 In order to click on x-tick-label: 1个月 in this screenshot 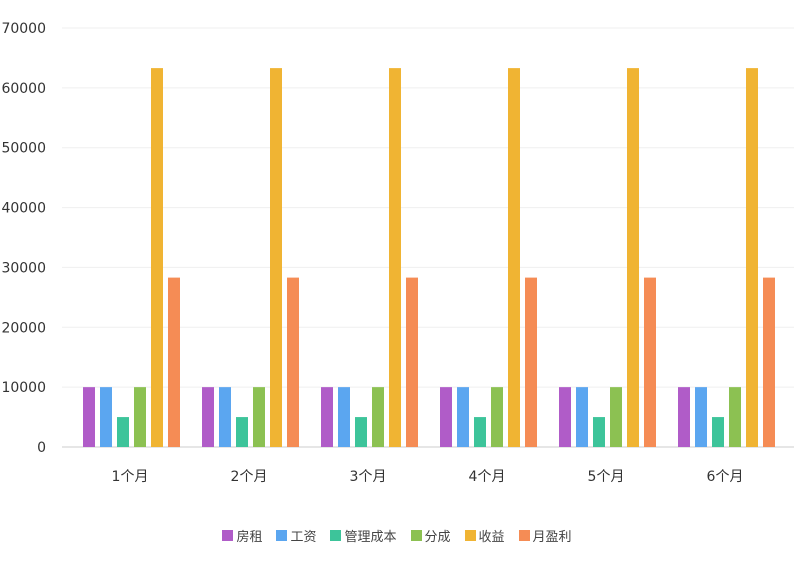, I will do `click(130, 477)`.